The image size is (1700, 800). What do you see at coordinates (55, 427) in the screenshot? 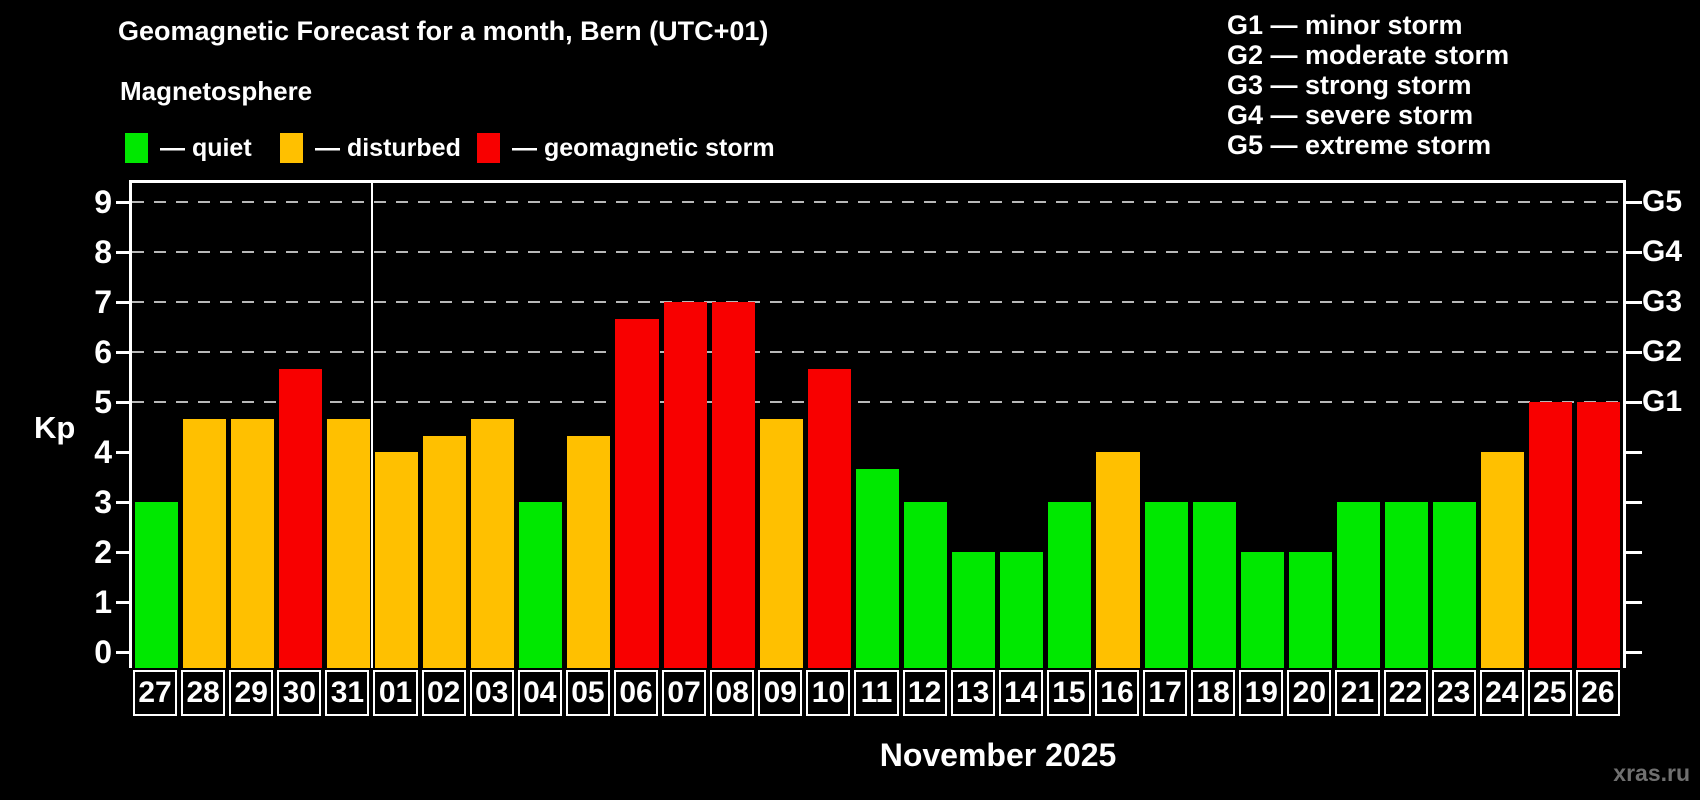
I see `y-axis-title: Kp` at bounding box center [55, 427].